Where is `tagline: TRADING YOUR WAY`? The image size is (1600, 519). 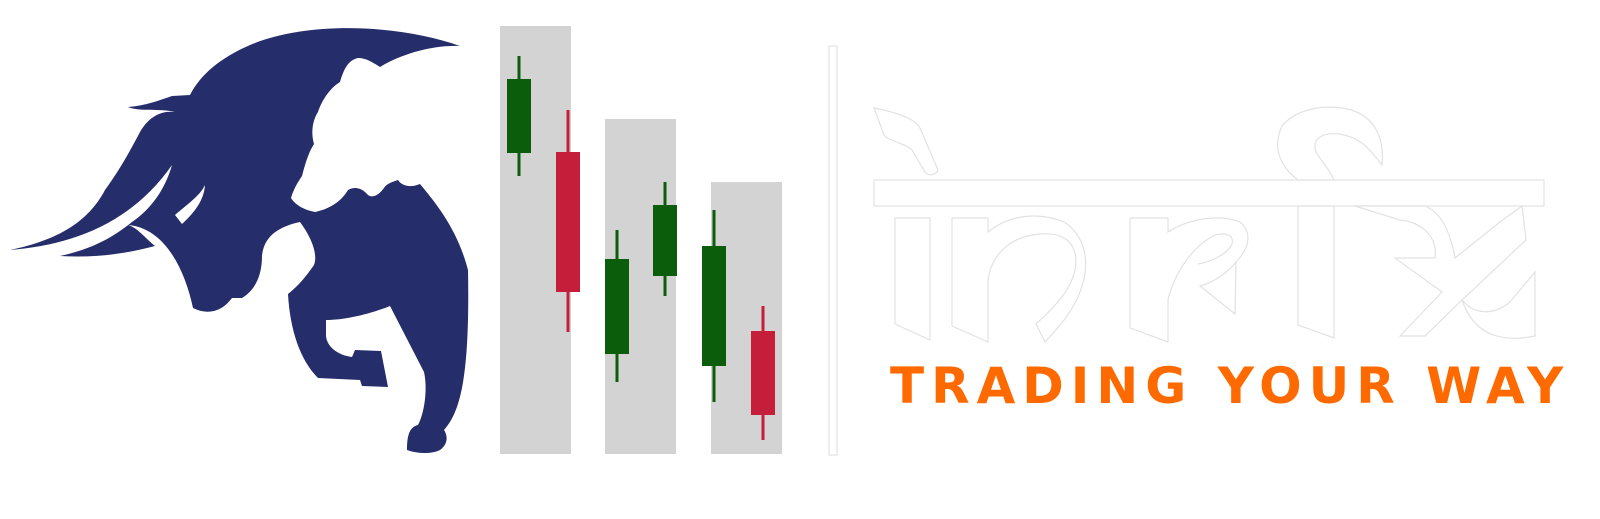
tagline: TRADING YOUR WAY is located at coordinates (1230, 386).